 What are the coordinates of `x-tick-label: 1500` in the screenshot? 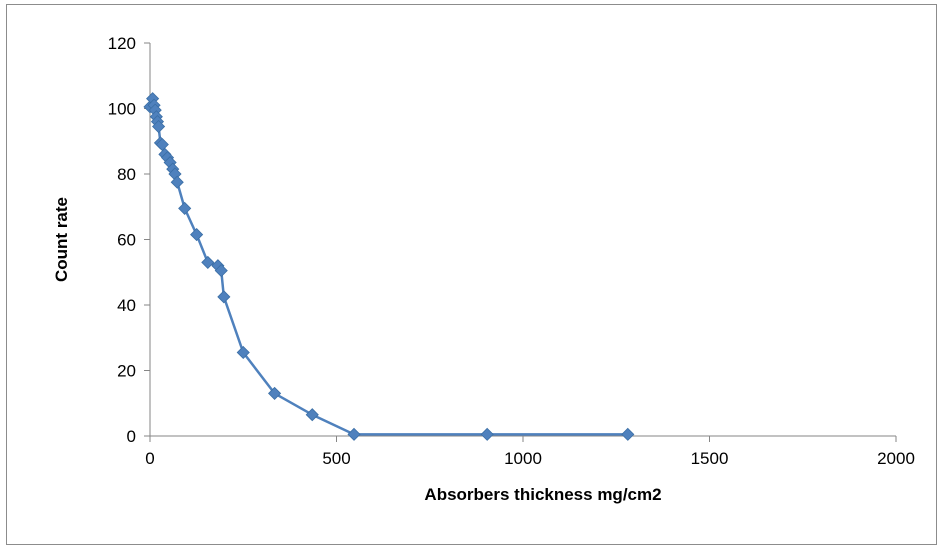 It's located at (710, 458).